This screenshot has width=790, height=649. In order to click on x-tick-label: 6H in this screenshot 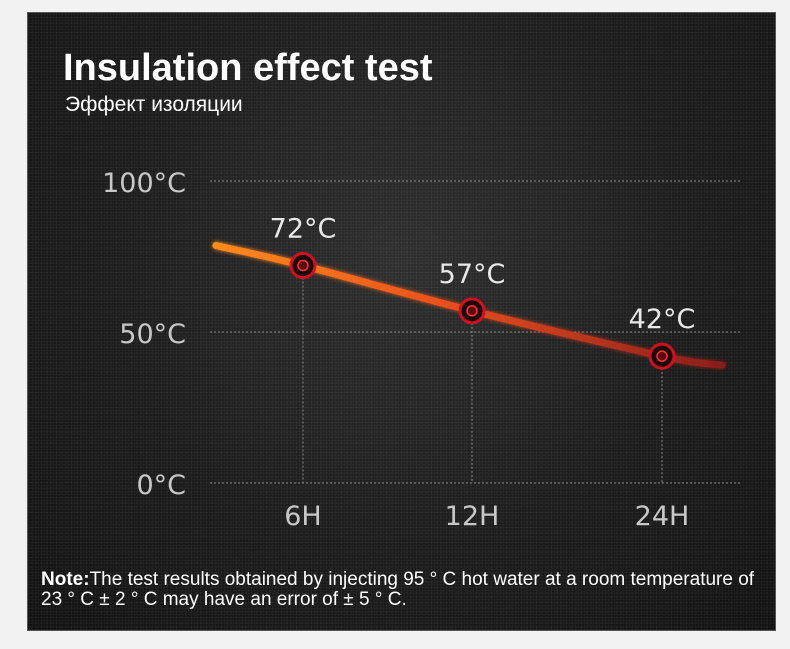, I will do `click(302, 516)`.